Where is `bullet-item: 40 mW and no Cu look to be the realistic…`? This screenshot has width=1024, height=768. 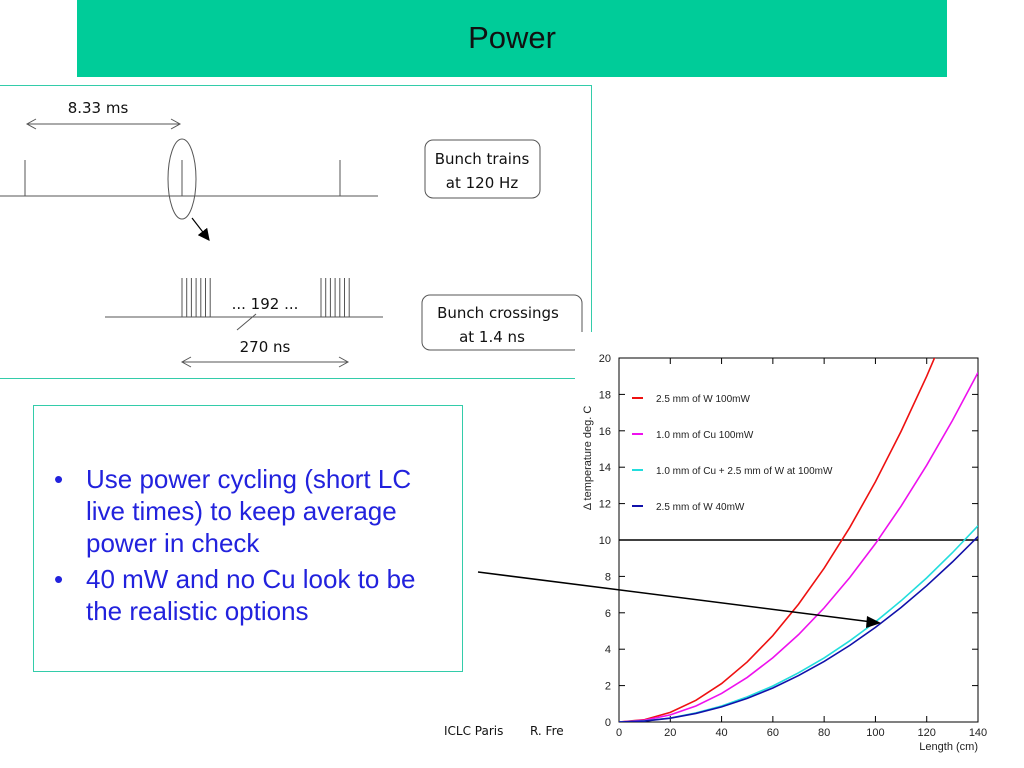
bullet-item: 40 mW and no Cu look to be the realistic… is located at coordinates (240, 595).